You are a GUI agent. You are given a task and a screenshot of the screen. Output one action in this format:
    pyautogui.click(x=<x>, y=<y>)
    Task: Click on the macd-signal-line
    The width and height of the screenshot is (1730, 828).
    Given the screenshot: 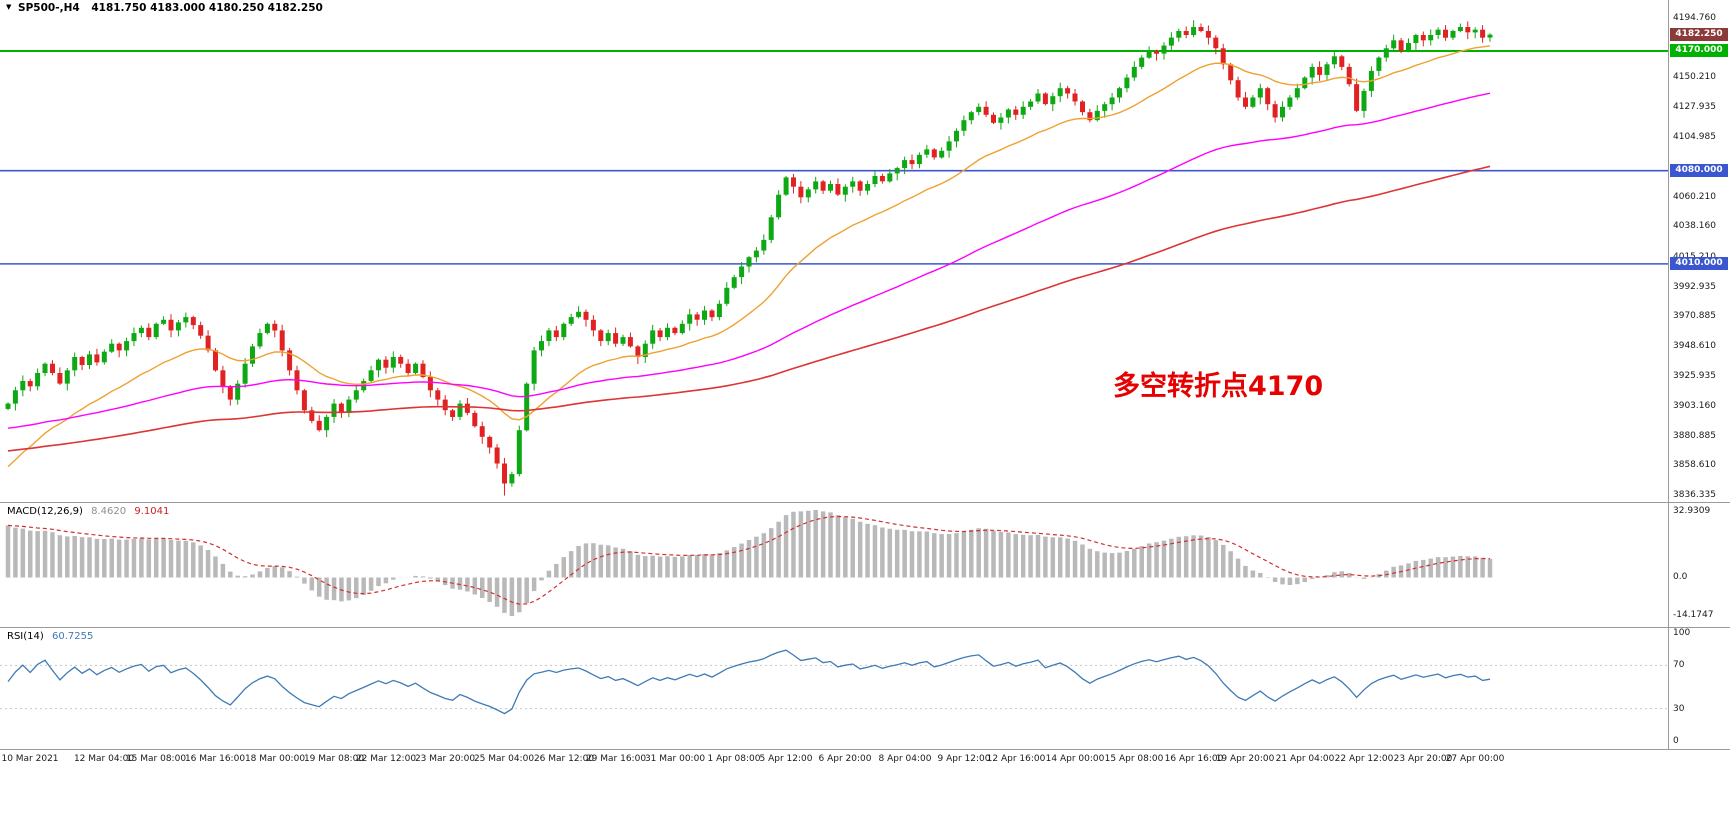 What is the action you would take?
    pyautogui.click(x=749, y=560)
    